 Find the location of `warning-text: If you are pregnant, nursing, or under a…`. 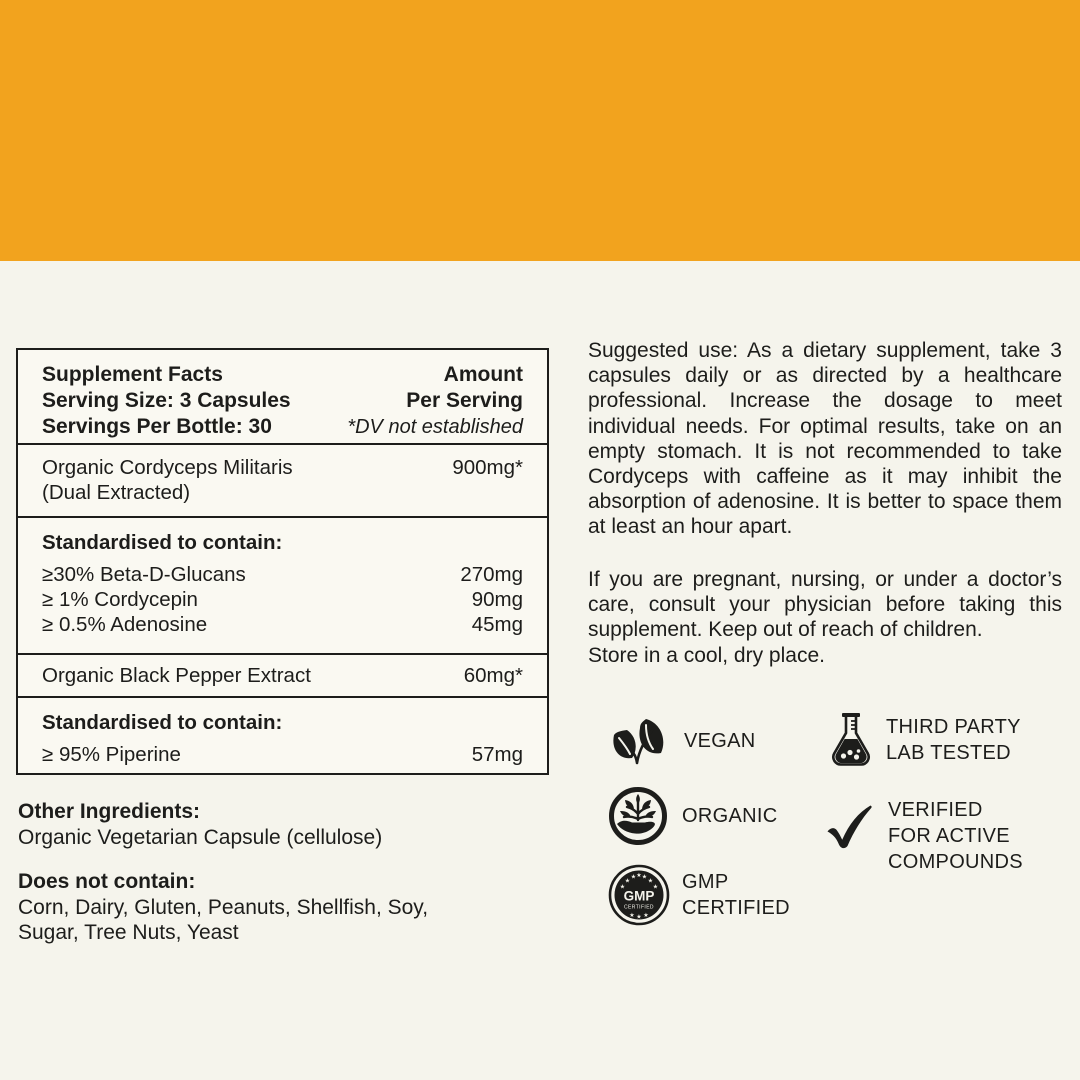

warning-text: If you are pregnant, nursing, or under a… is located at coordinates (825, 605).